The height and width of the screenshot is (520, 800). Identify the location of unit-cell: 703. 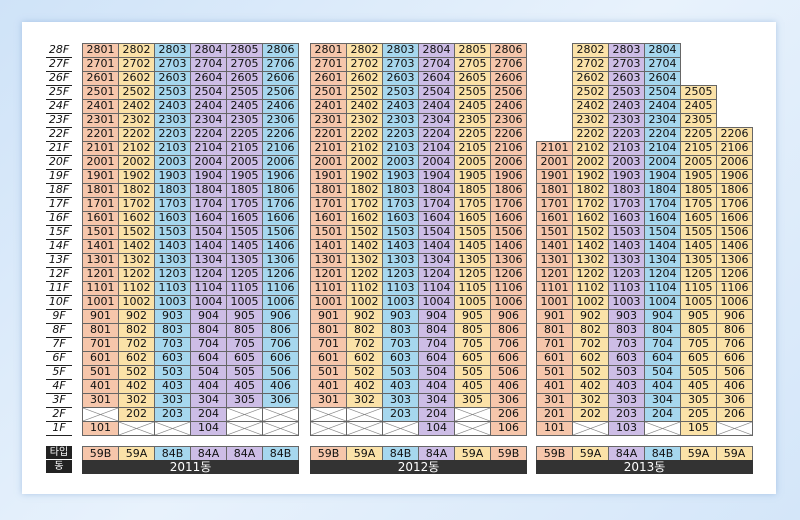
(400, 344).